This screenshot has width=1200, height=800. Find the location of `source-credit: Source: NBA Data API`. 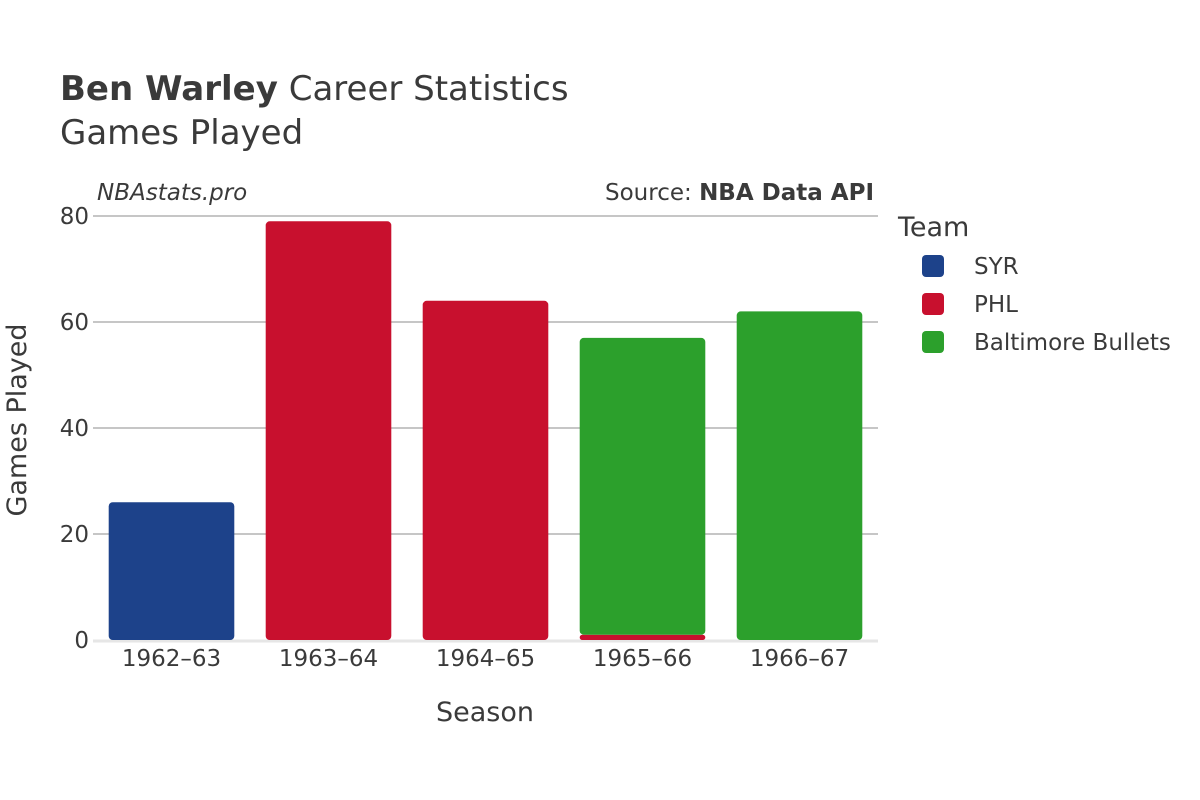

source-credit: Source: NBA Data API is located at coordinates (739, 193).